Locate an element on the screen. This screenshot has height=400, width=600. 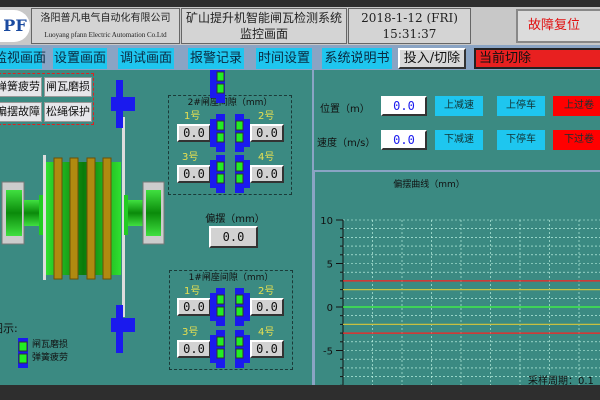
upper-stop-indicator: 上停车 is located at coordinates (521, 106).